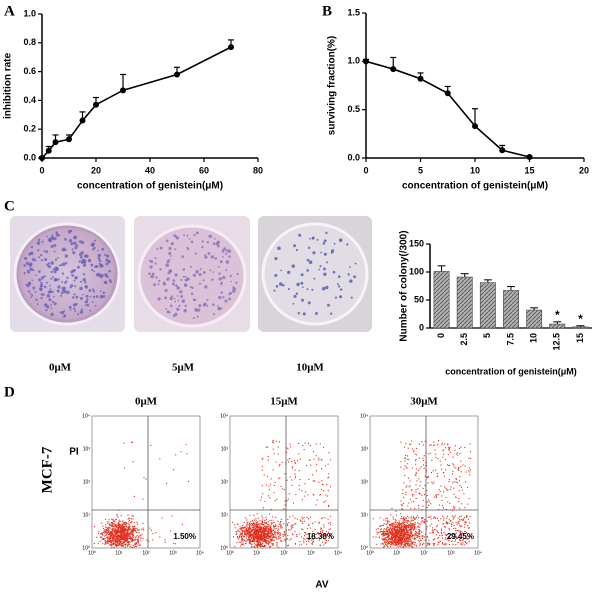  What do you see at coordinates (9, 11) in the screenshot?
I see `panel-letter: A` at bounding box center [9, 11].